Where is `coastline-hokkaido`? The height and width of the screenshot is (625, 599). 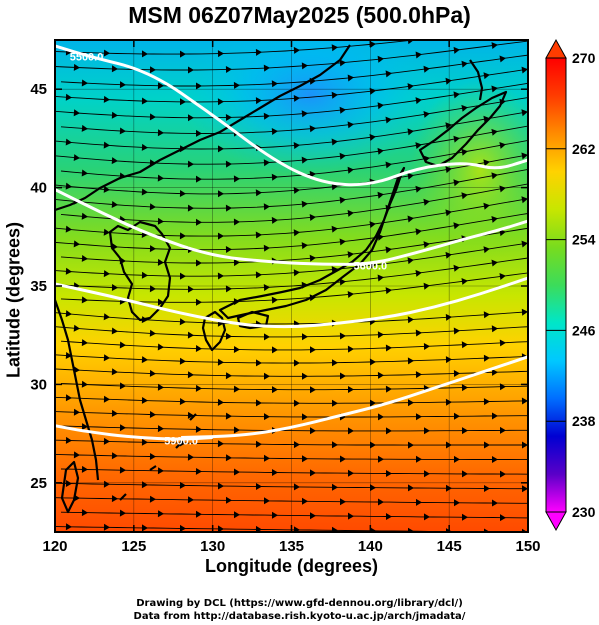 coastline-hokkaido is located at coordinates (463, 129).